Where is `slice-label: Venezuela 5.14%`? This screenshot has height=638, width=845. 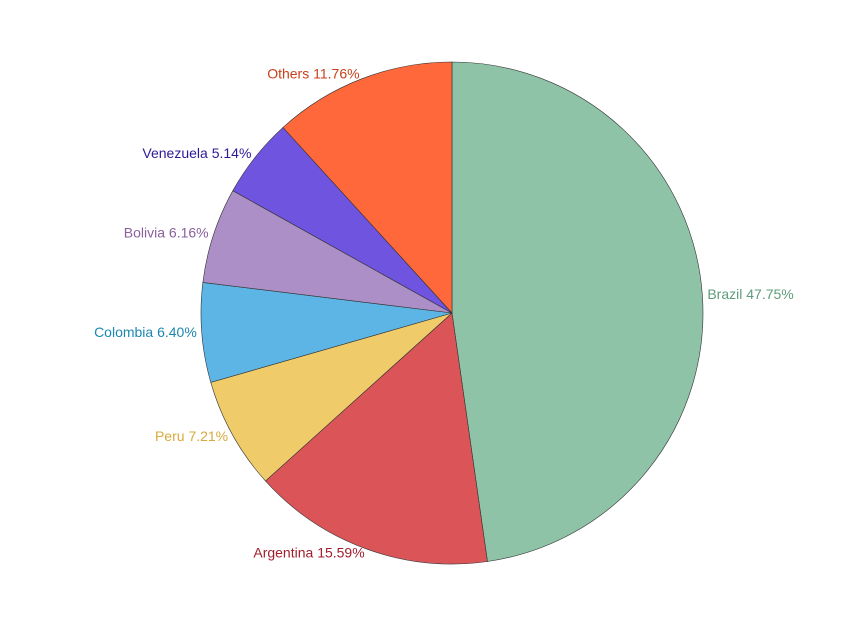
slice-label: Venezuela 5.14% is located at coordinates (196, 153).